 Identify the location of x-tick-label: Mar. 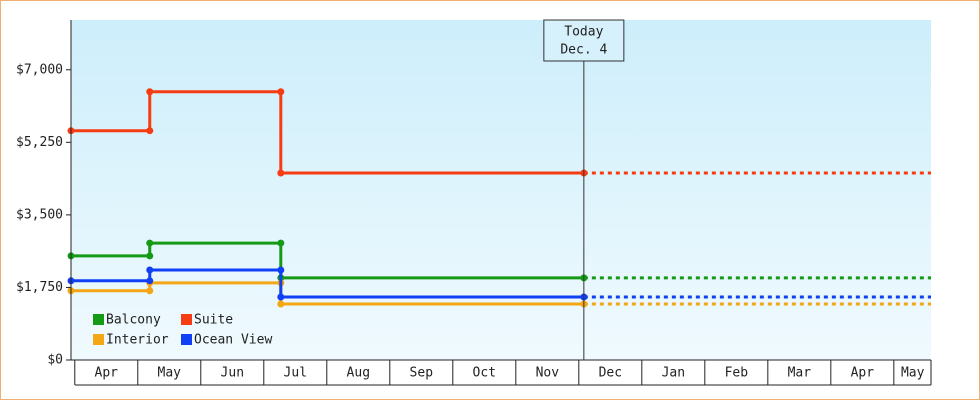
(800, 373).